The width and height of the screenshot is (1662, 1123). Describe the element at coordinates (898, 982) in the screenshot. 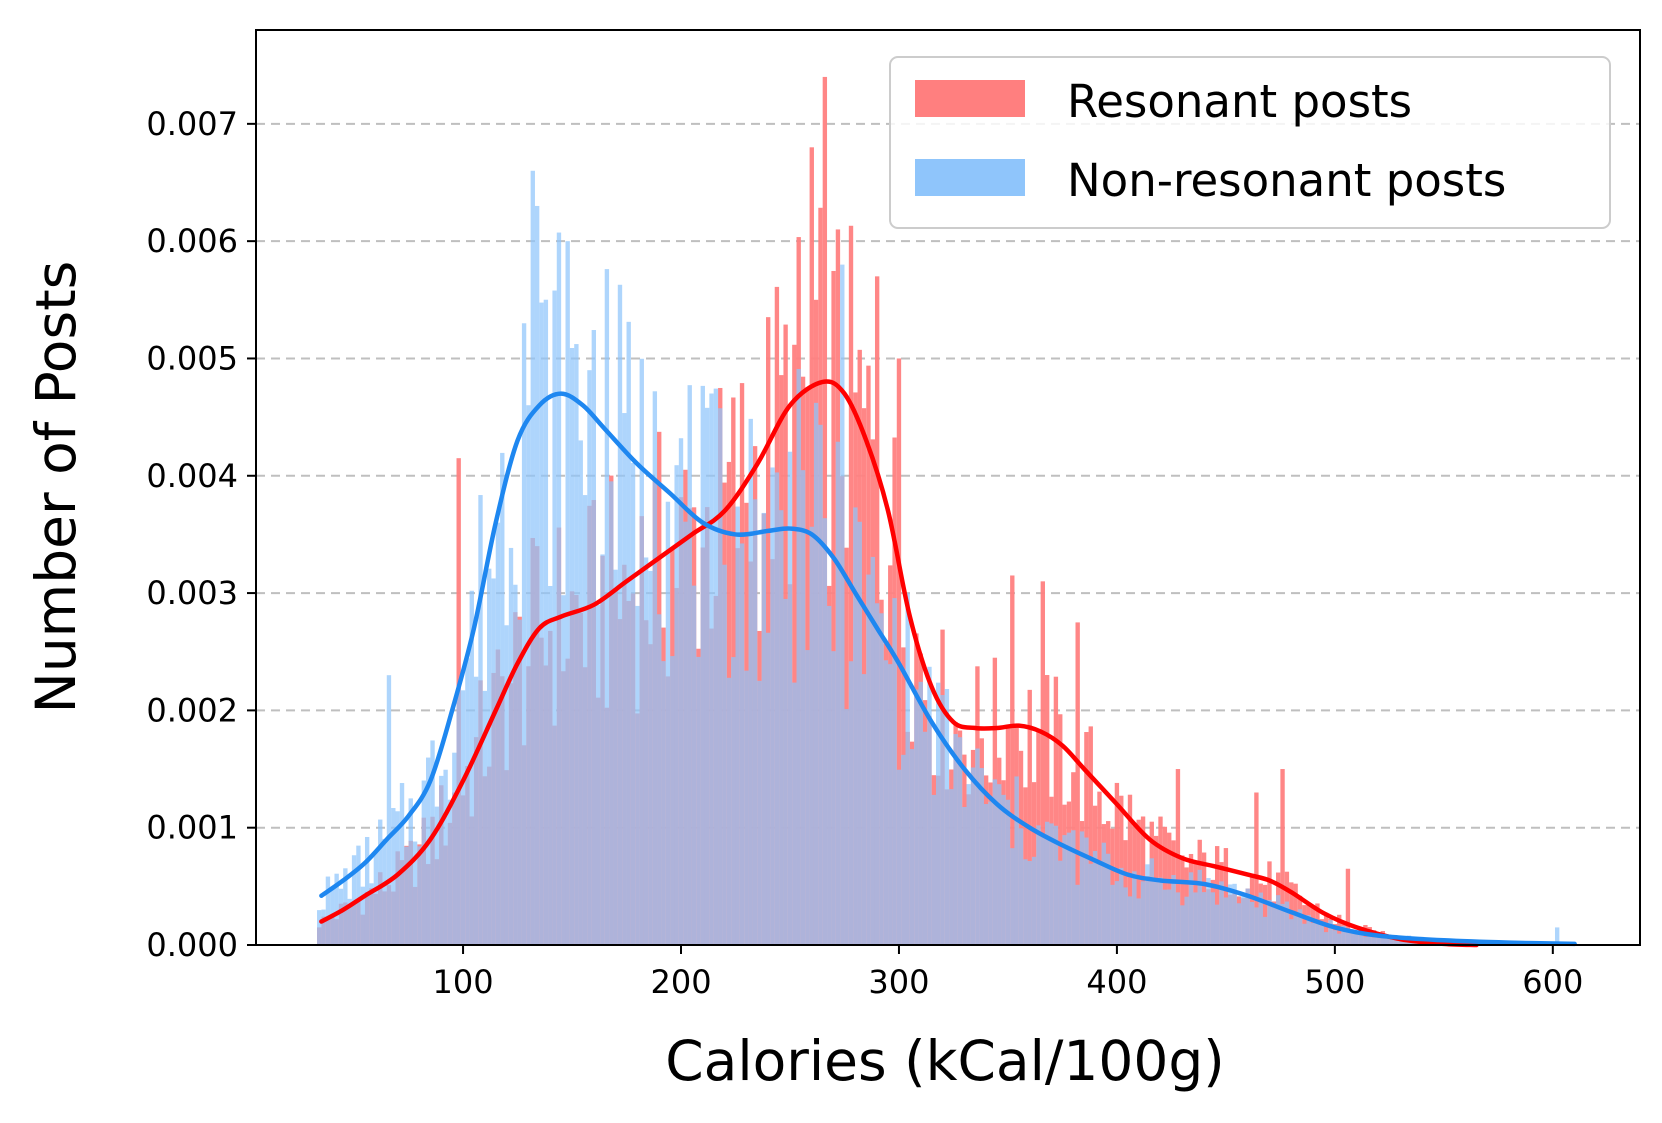

I see `x-tick-label: 300` at that location.